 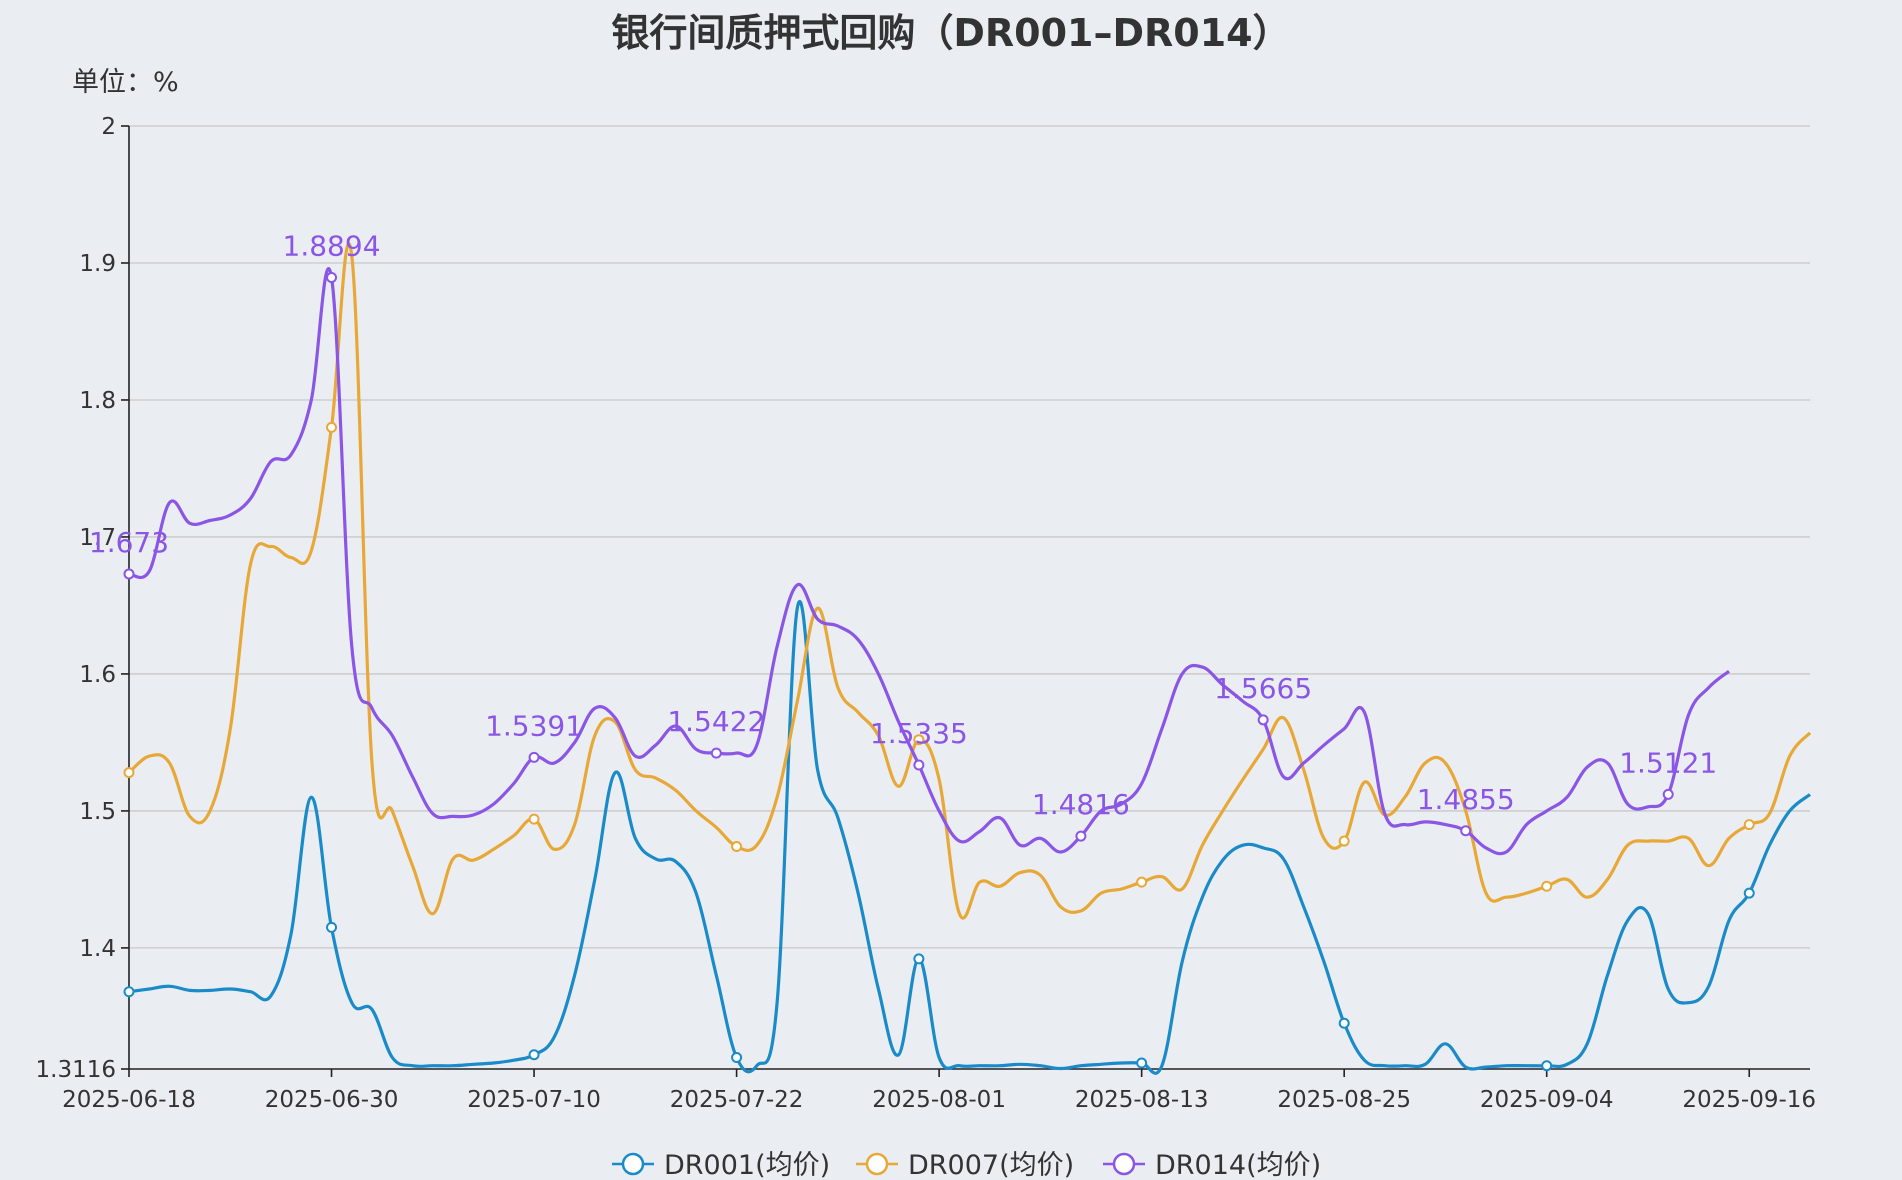 I want to click on data-label: 1.4816, so click(x=1081, y=804).